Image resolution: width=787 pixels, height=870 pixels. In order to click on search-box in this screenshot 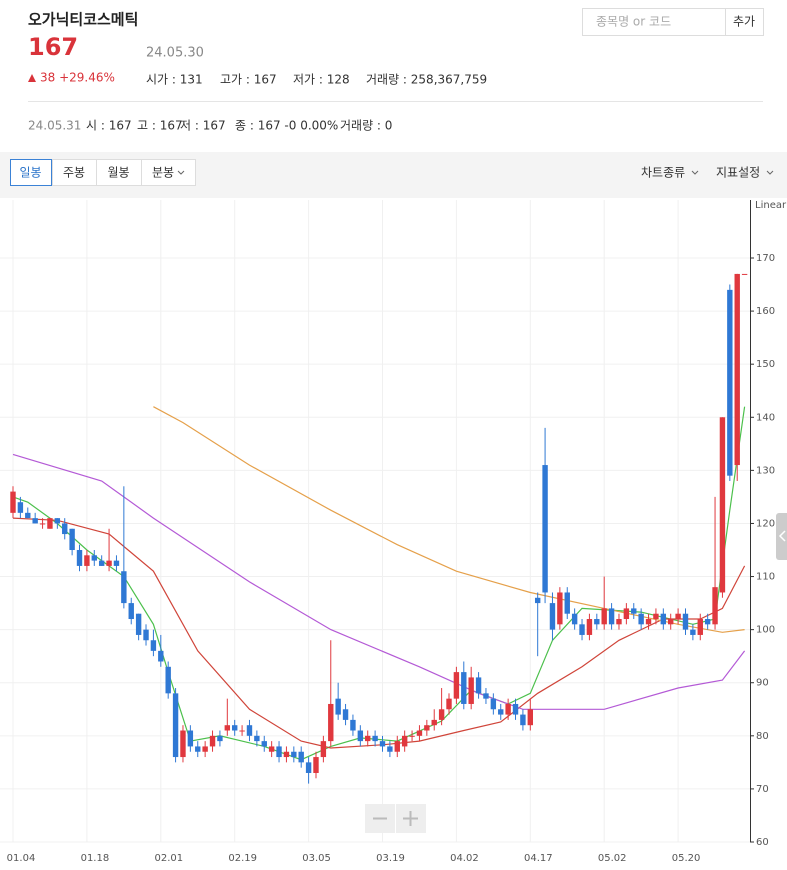, I will do `click(673, 22)`.